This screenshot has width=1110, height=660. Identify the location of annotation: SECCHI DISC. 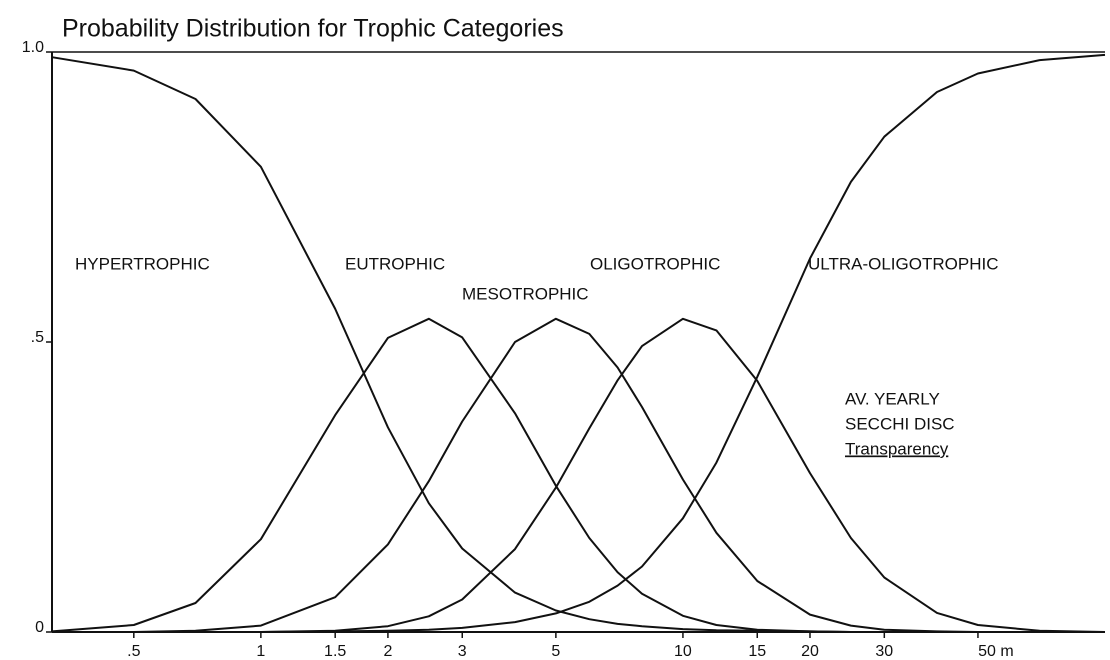
(900, 423).